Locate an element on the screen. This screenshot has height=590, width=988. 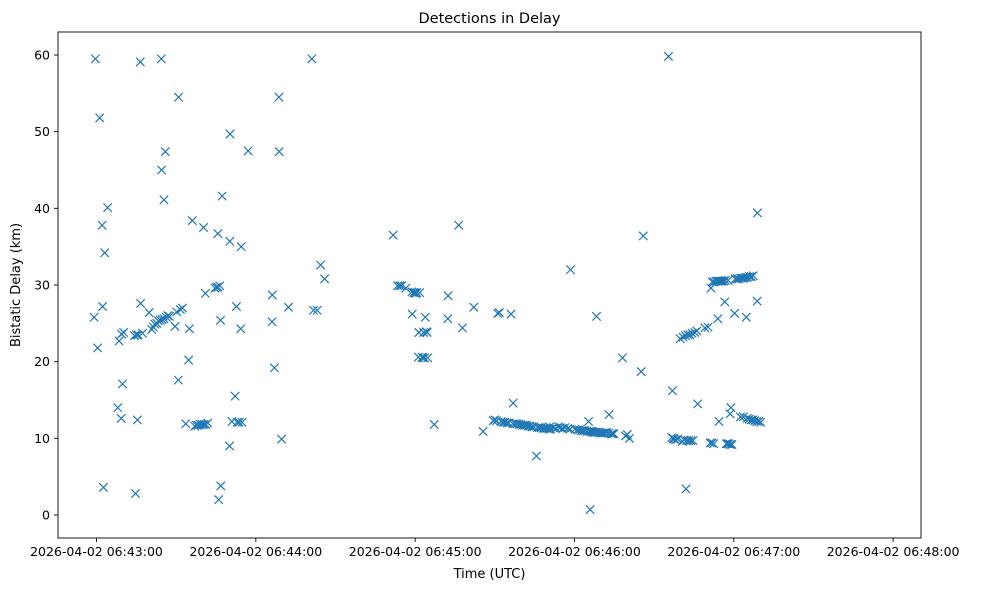
y-tick-label: 60 is located at coordinates (42, 55).